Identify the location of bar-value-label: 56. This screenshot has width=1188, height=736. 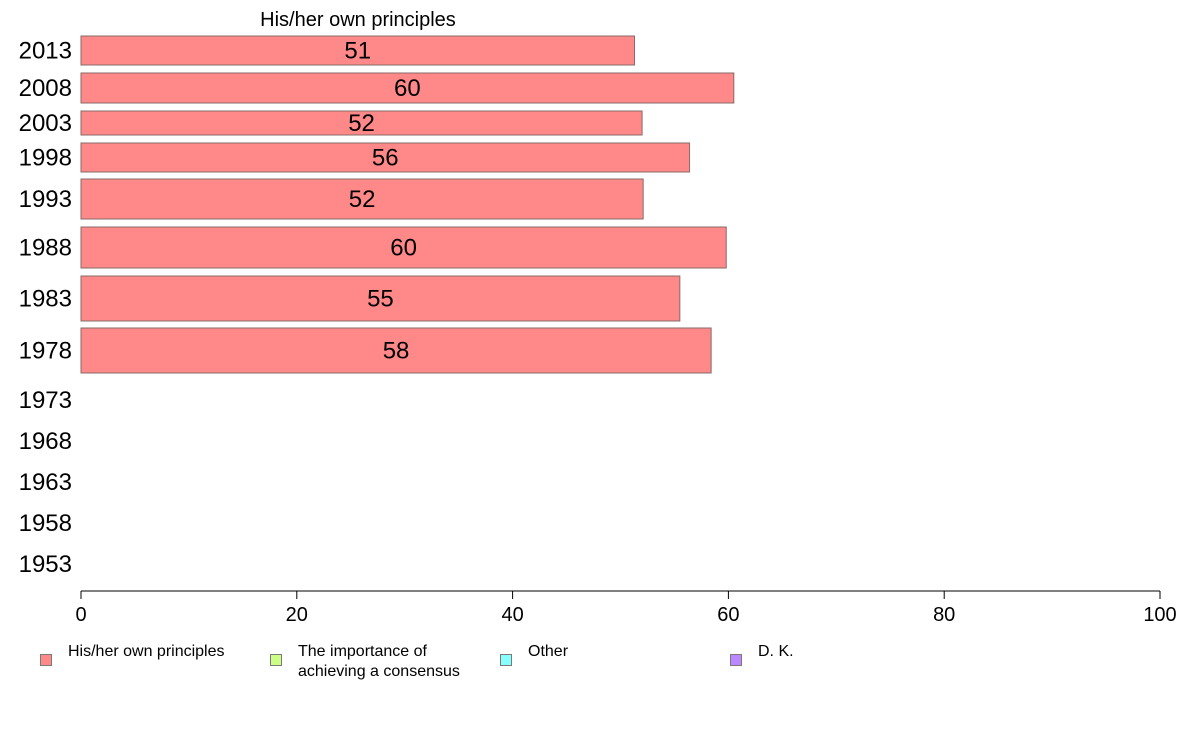
(385, 158).